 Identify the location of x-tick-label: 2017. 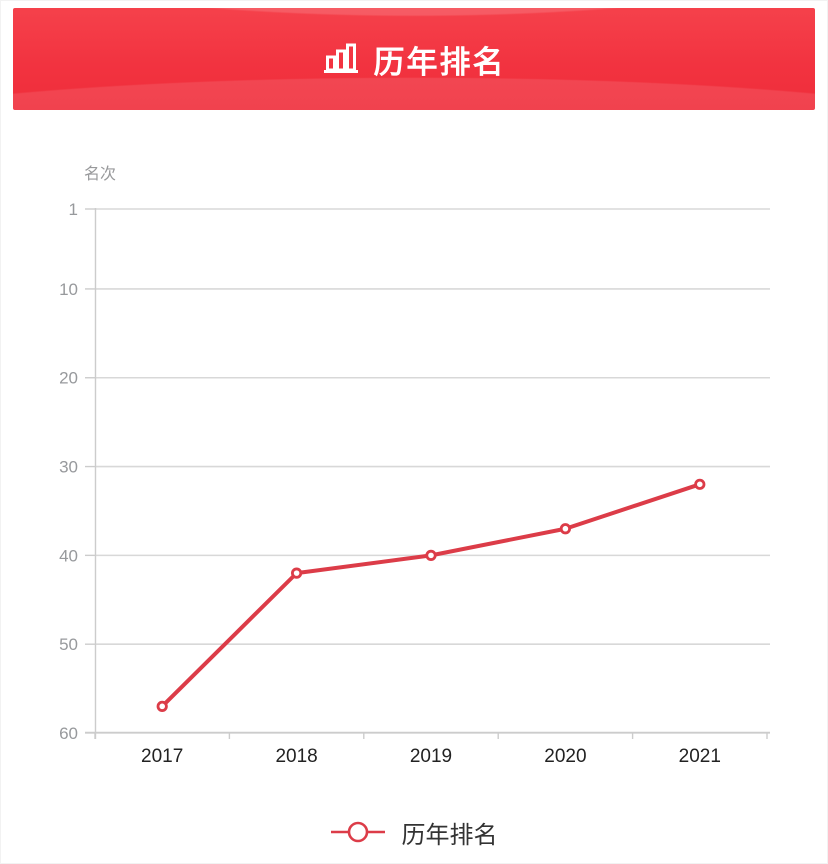
(162, 756).